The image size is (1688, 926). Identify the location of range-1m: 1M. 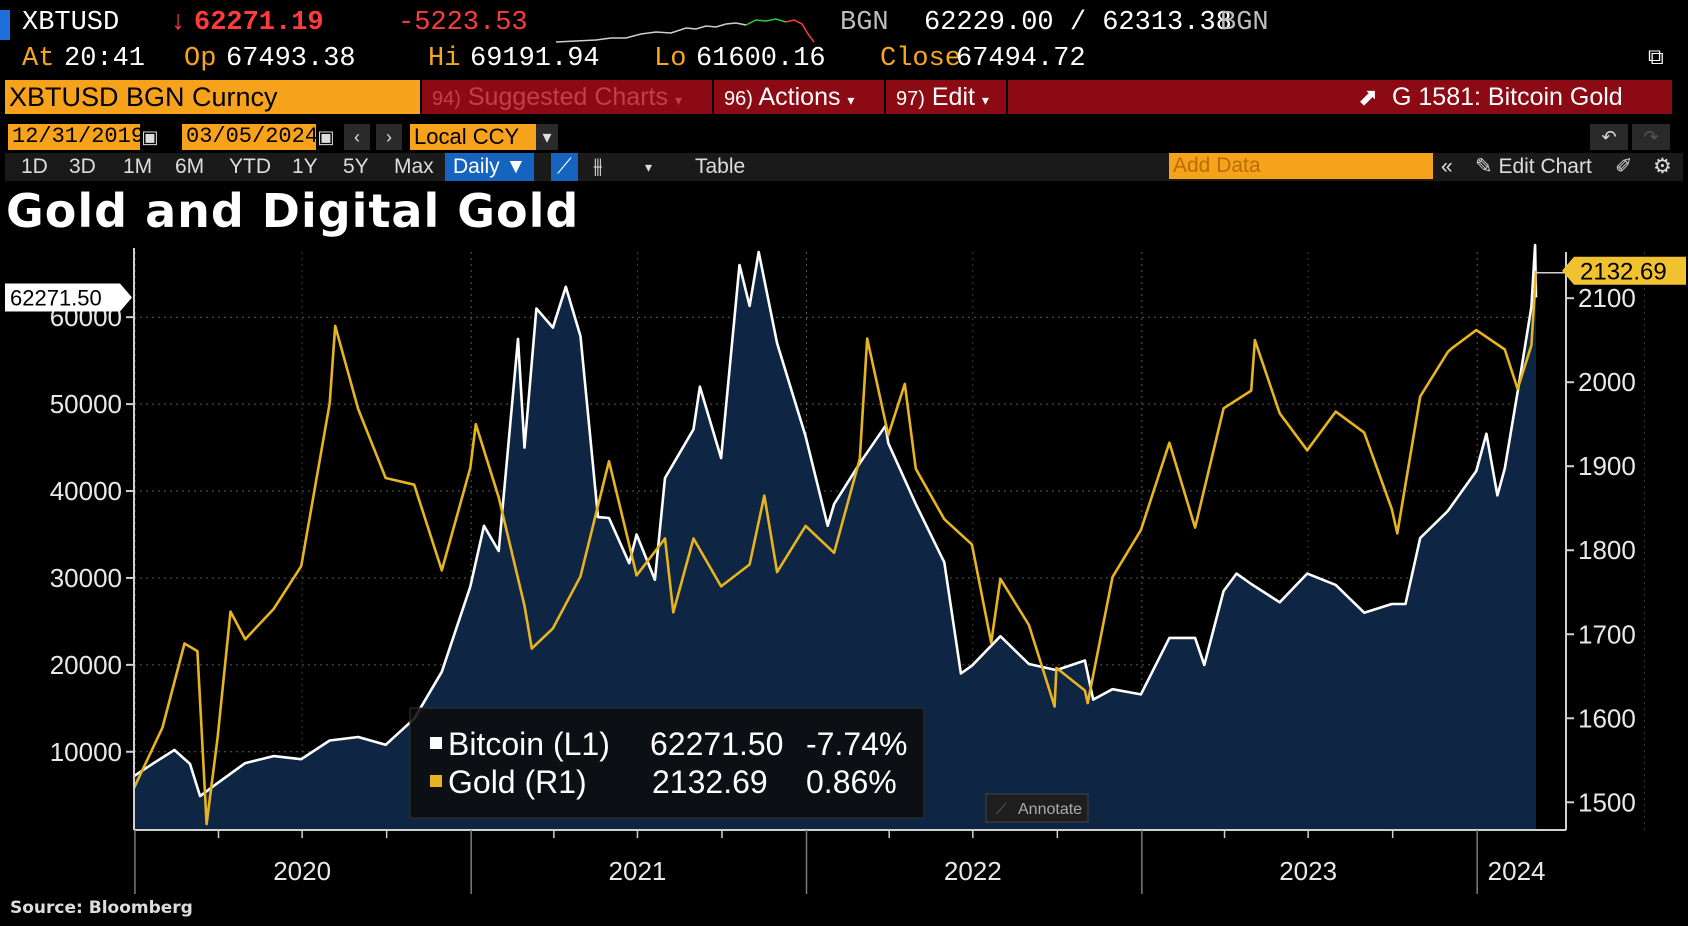
(138, 166).